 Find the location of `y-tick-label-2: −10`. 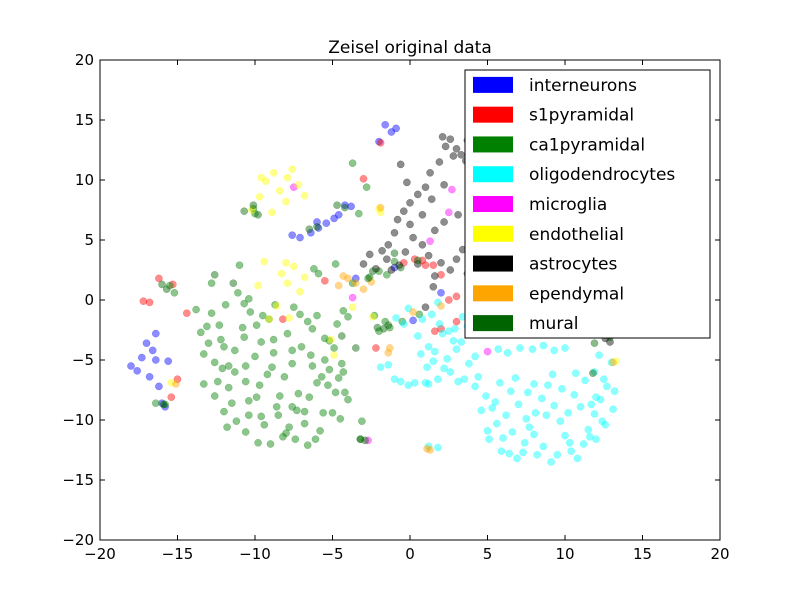

y-tick-label-2: −10 is located at coordinates (78, 420).